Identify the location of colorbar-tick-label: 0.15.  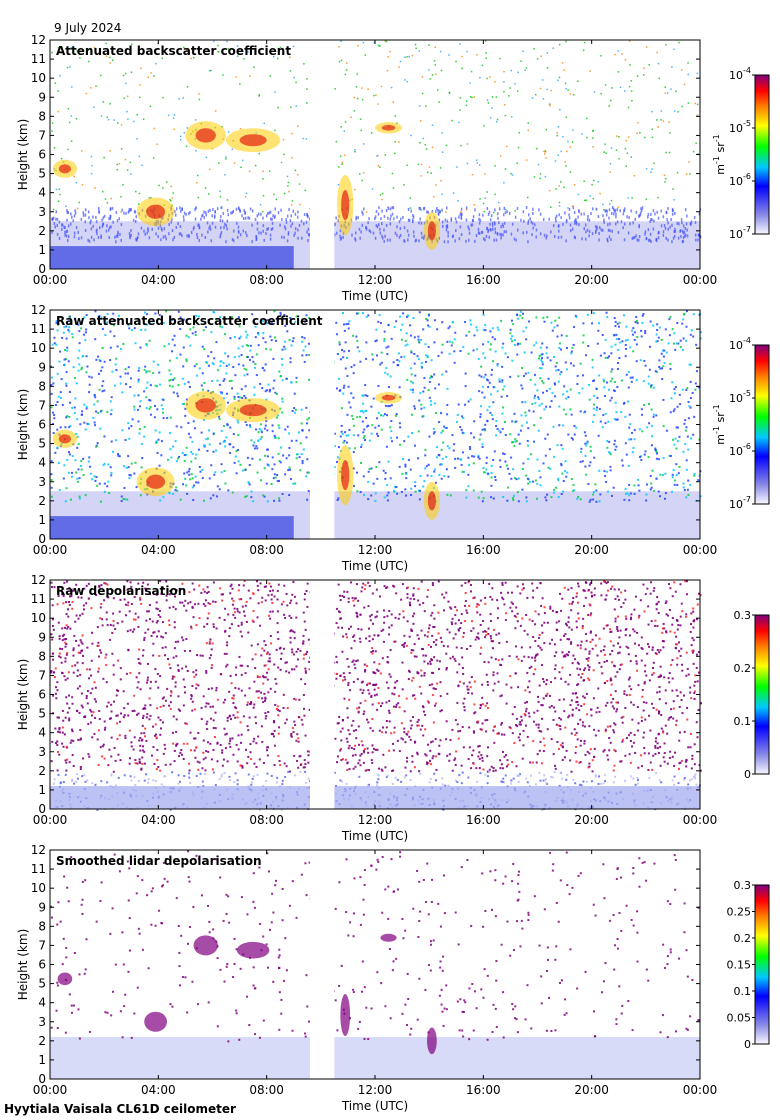
(739, 965).